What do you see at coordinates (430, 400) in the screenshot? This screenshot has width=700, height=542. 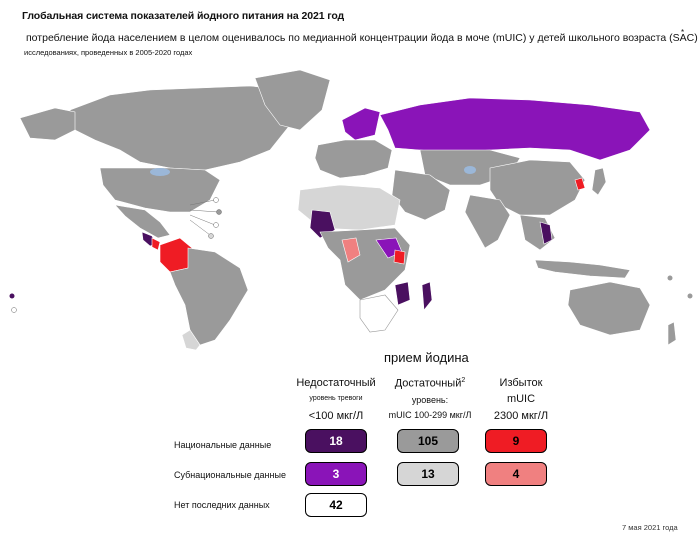 I see `legend-col-adequate-sub: уровень:` at bounding box center [430, 400].